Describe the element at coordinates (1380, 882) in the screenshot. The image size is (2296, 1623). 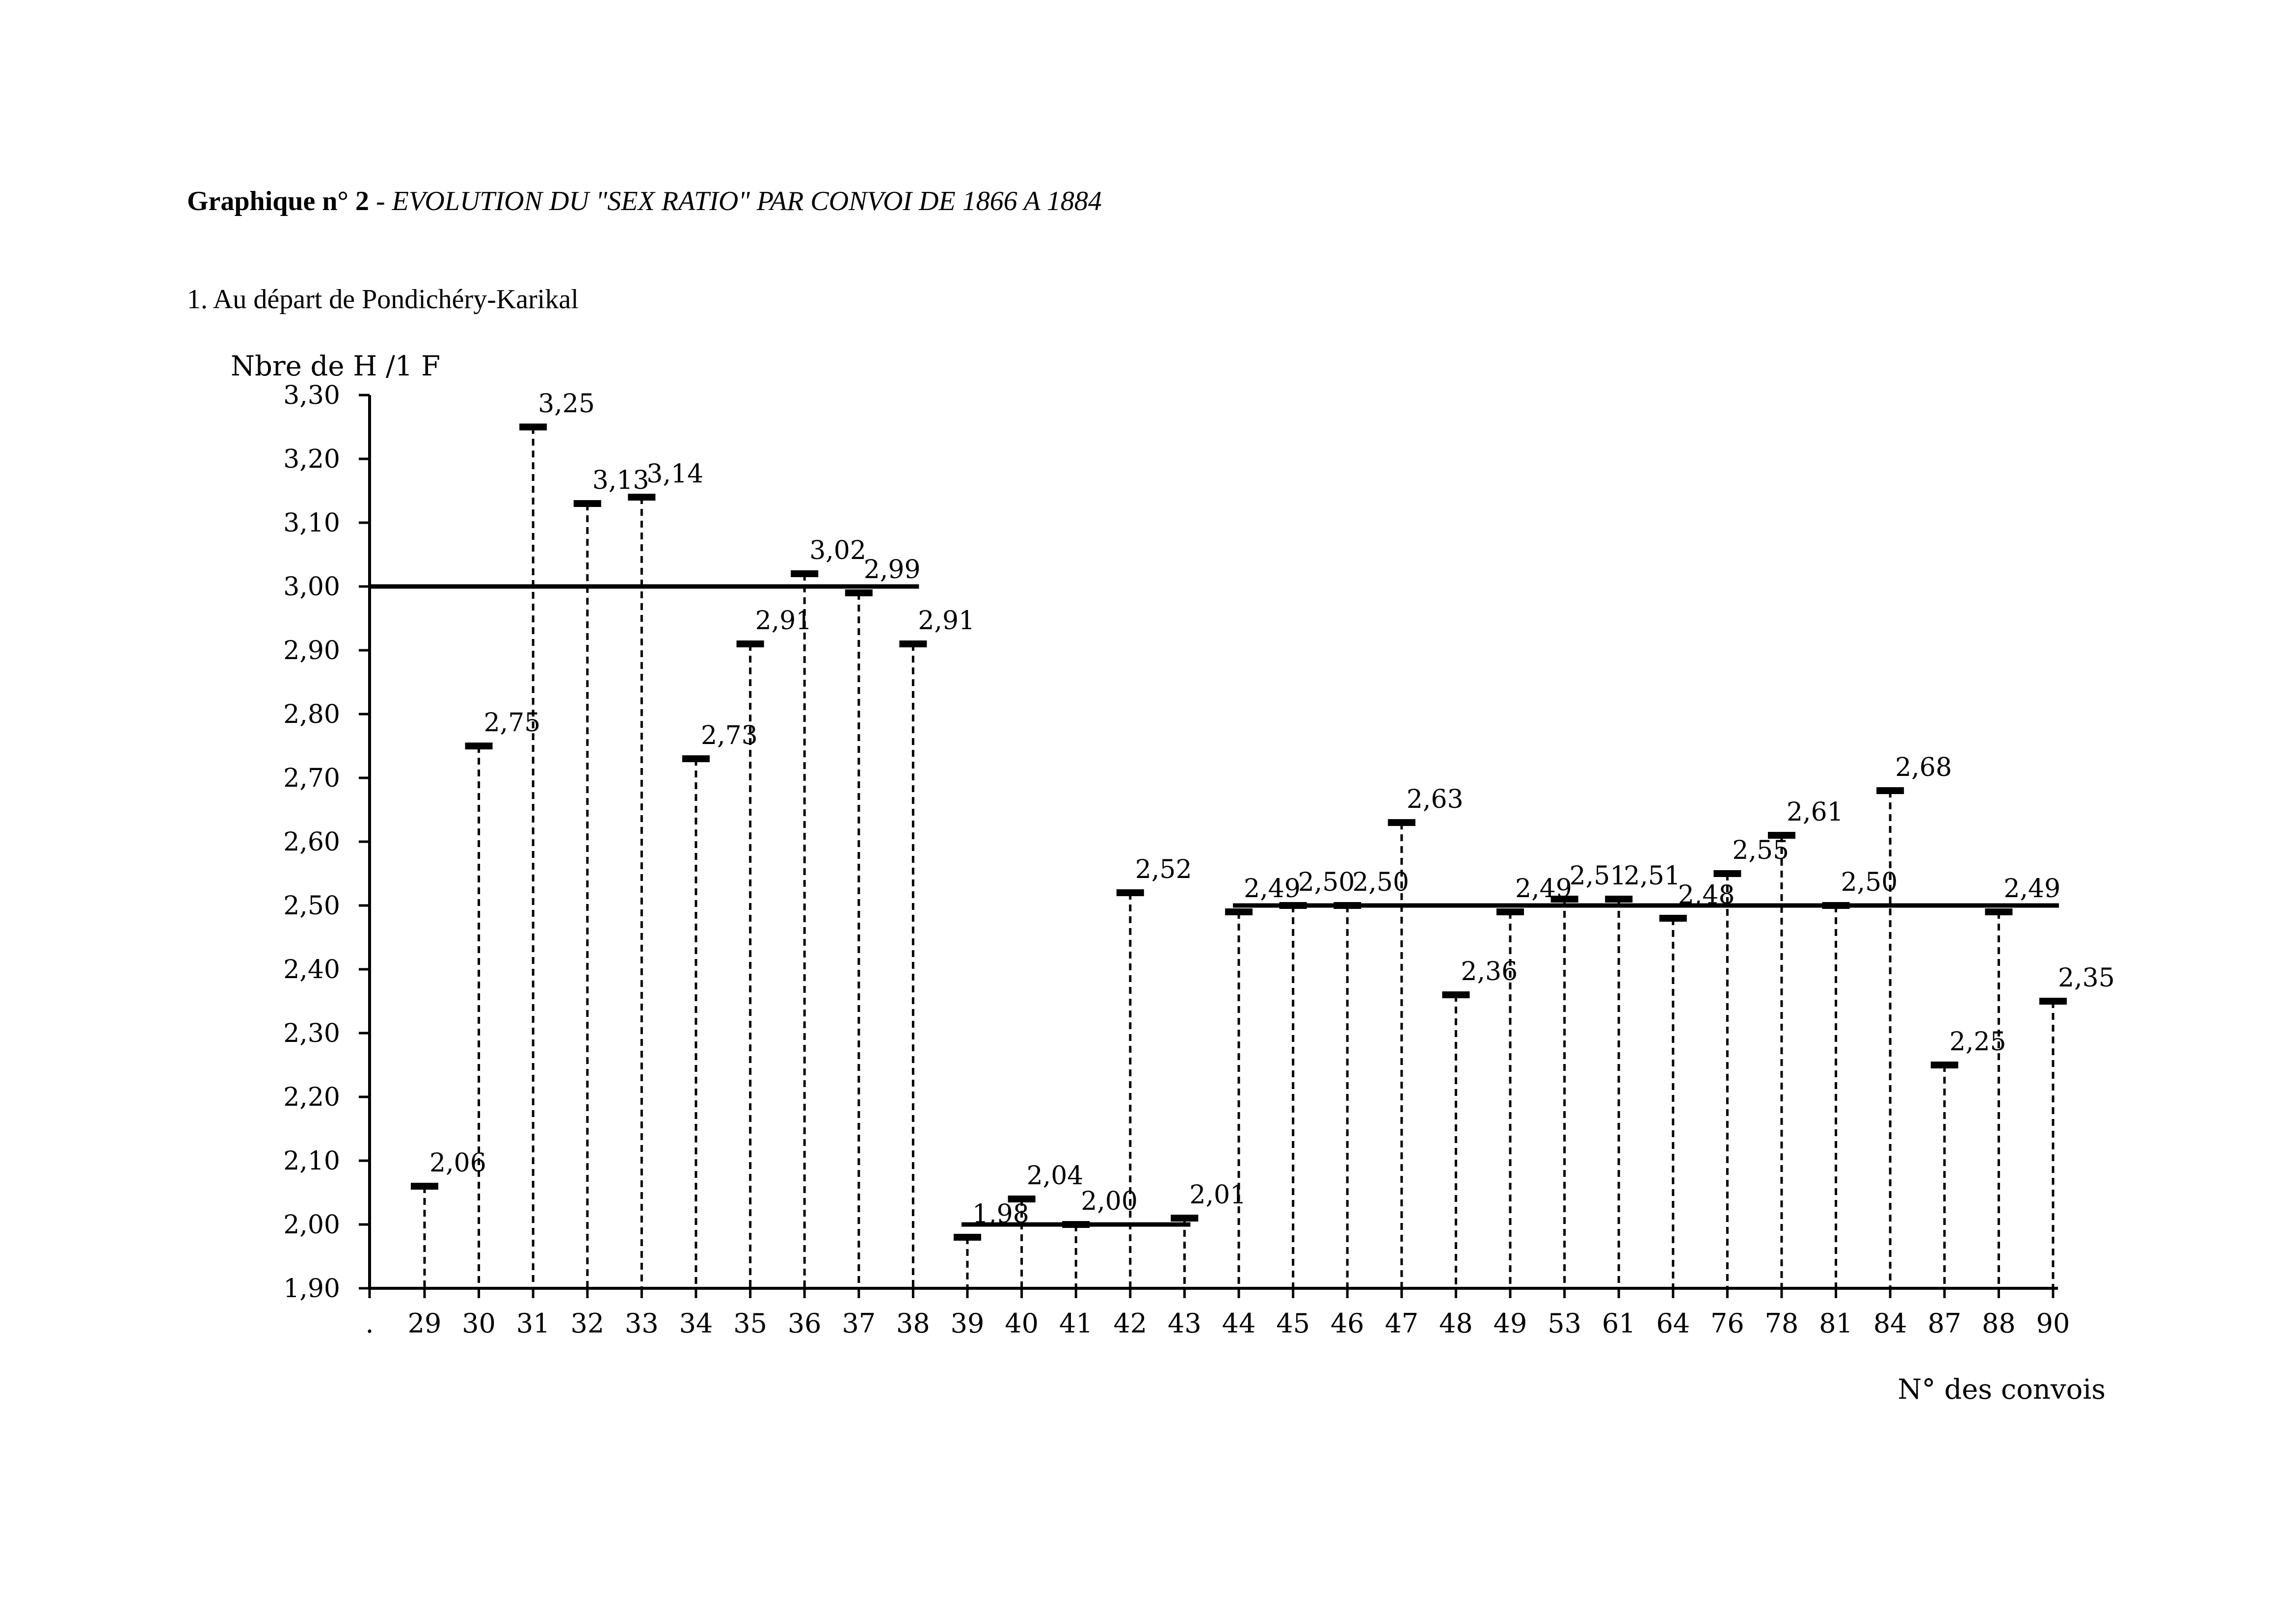
I see `data-label: 2,50` at that location.